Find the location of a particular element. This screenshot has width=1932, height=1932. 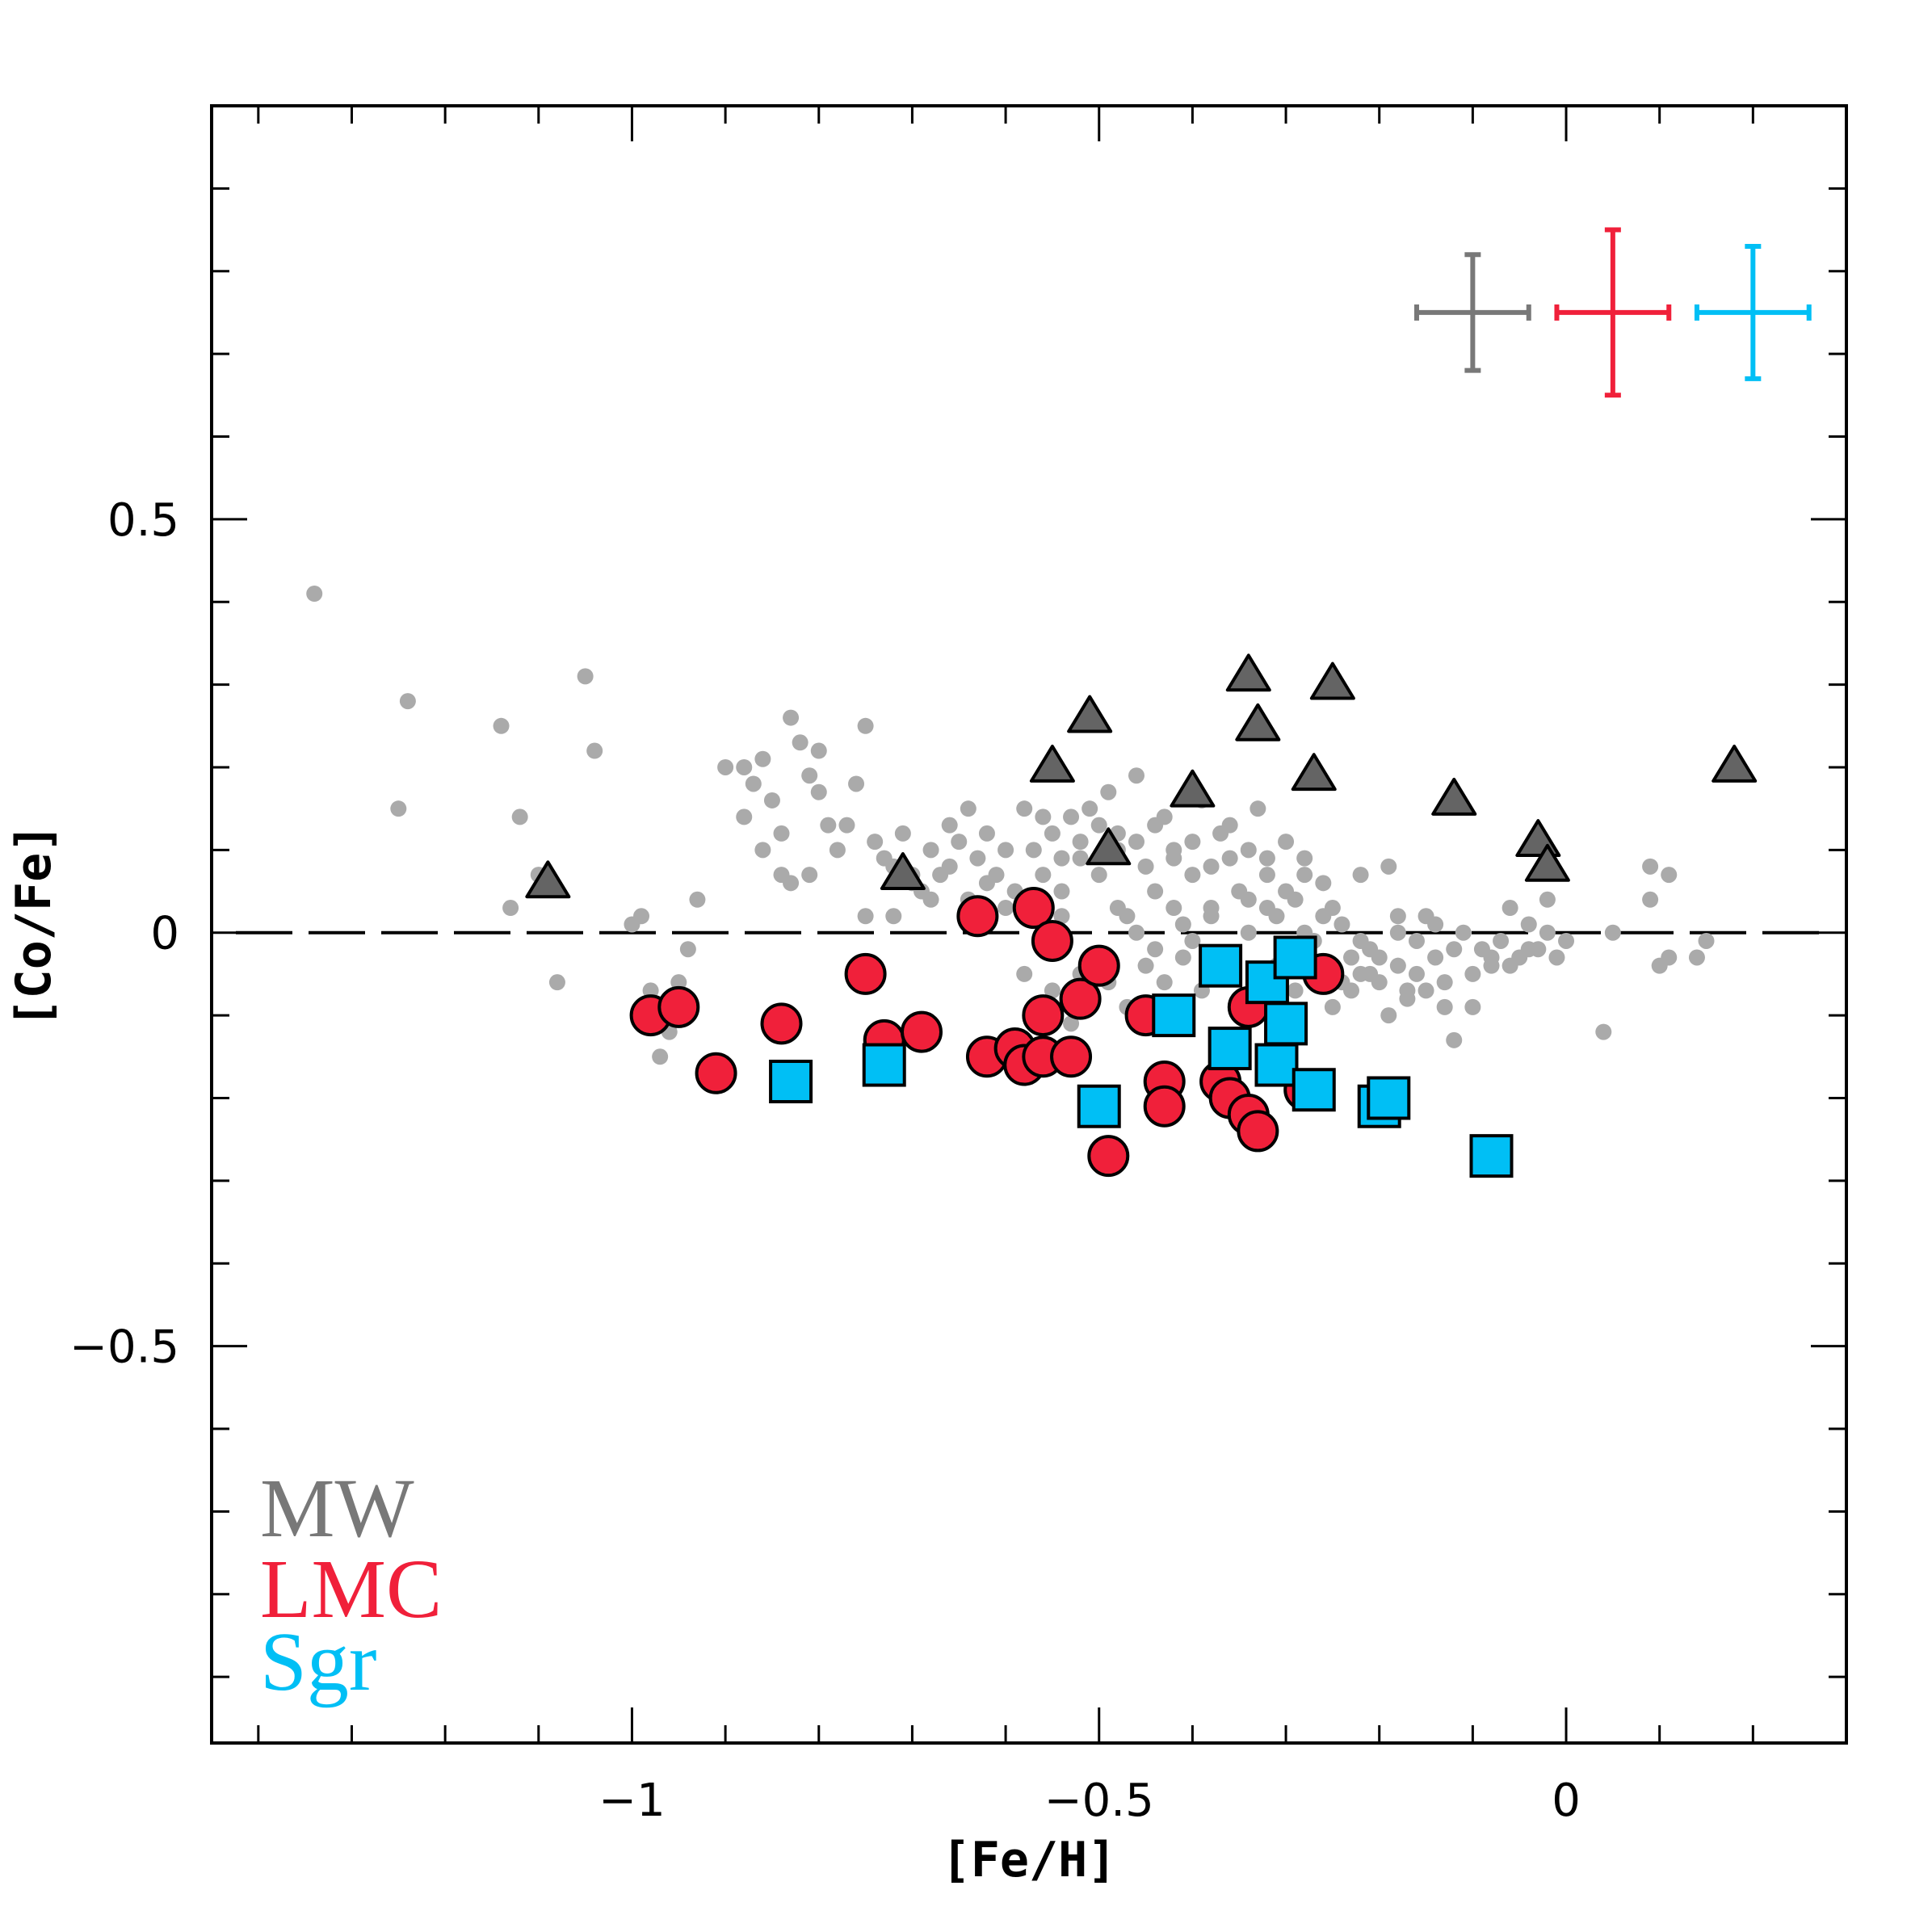

y-tick-labels: 0.5 0 −0.5 is located at coordinates (124, 934).